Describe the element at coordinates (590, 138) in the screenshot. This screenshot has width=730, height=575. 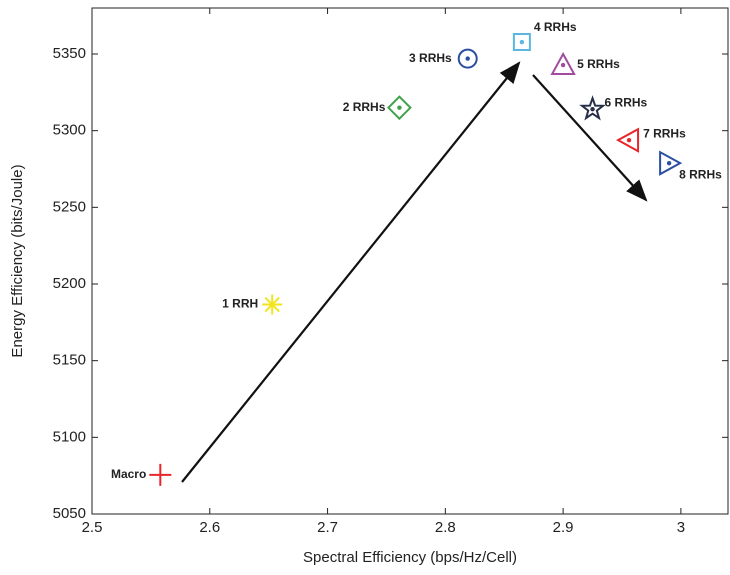
I see `arrow` at that location.